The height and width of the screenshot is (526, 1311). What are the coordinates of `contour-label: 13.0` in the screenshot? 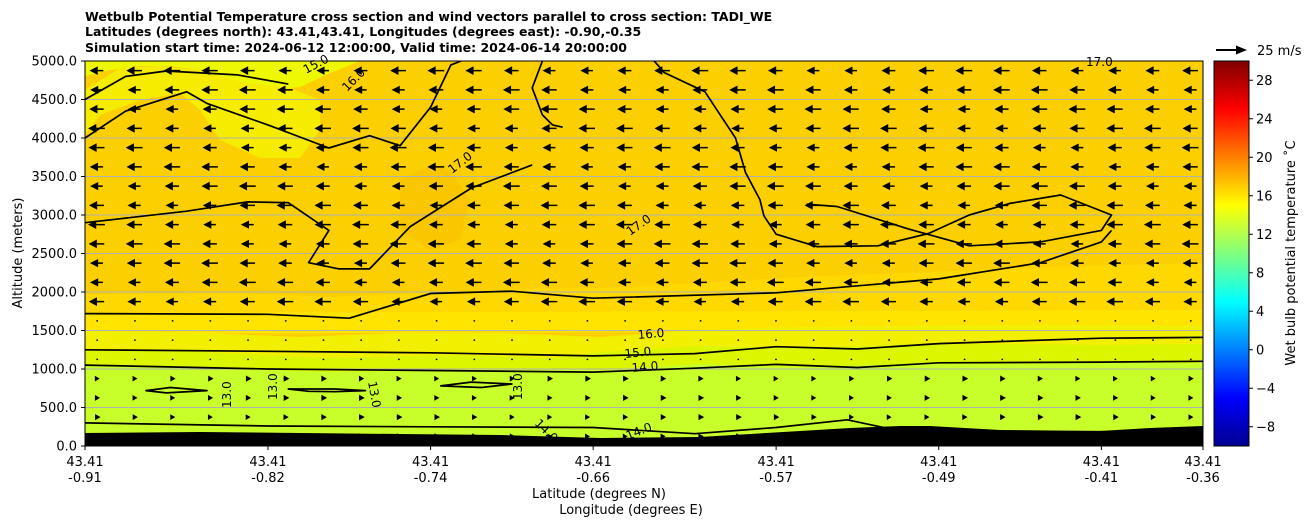 It's located at (518, 386).